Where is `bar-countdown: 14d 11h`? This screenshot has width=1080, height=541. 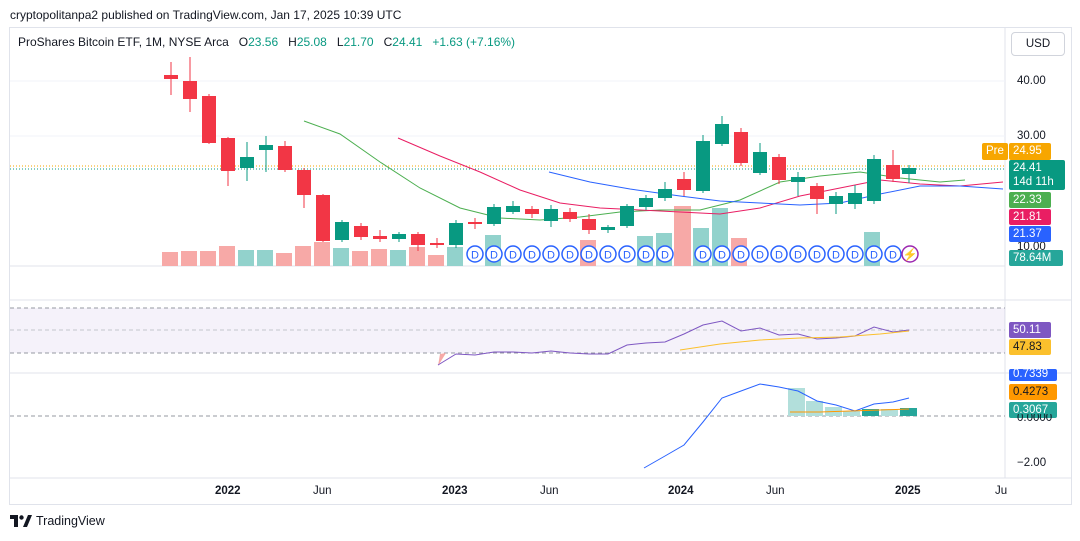
bar-countdown: 14d 11h is located at coordinates (1033, 182).